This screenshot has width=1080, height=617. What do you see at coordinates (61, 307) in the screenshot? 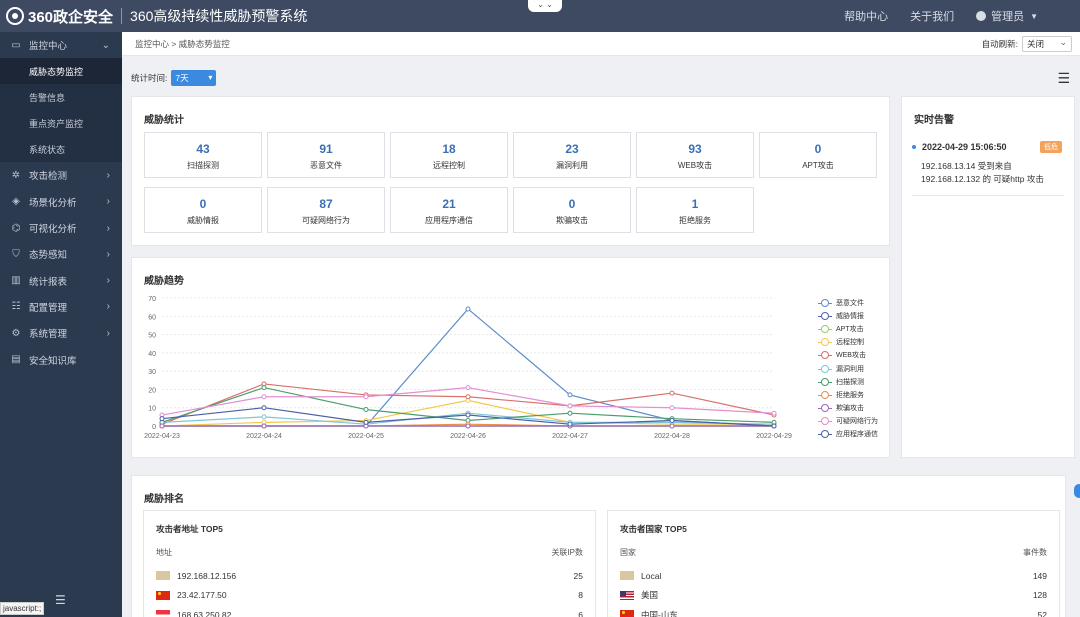
I see `sidebar-item: ☷ 配置管理 ›` at bounding box center [61, 307].